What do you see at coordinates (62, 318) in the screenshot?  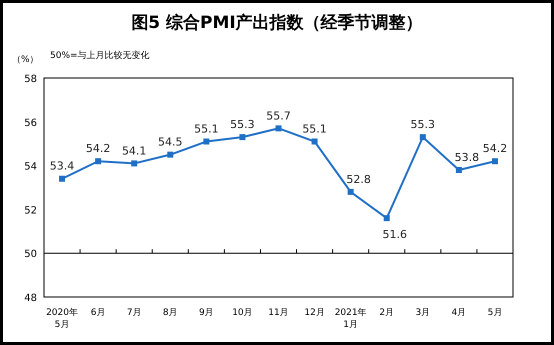 I see `x-tick-label: 2020年 5月` at bounding box center [62, 318].